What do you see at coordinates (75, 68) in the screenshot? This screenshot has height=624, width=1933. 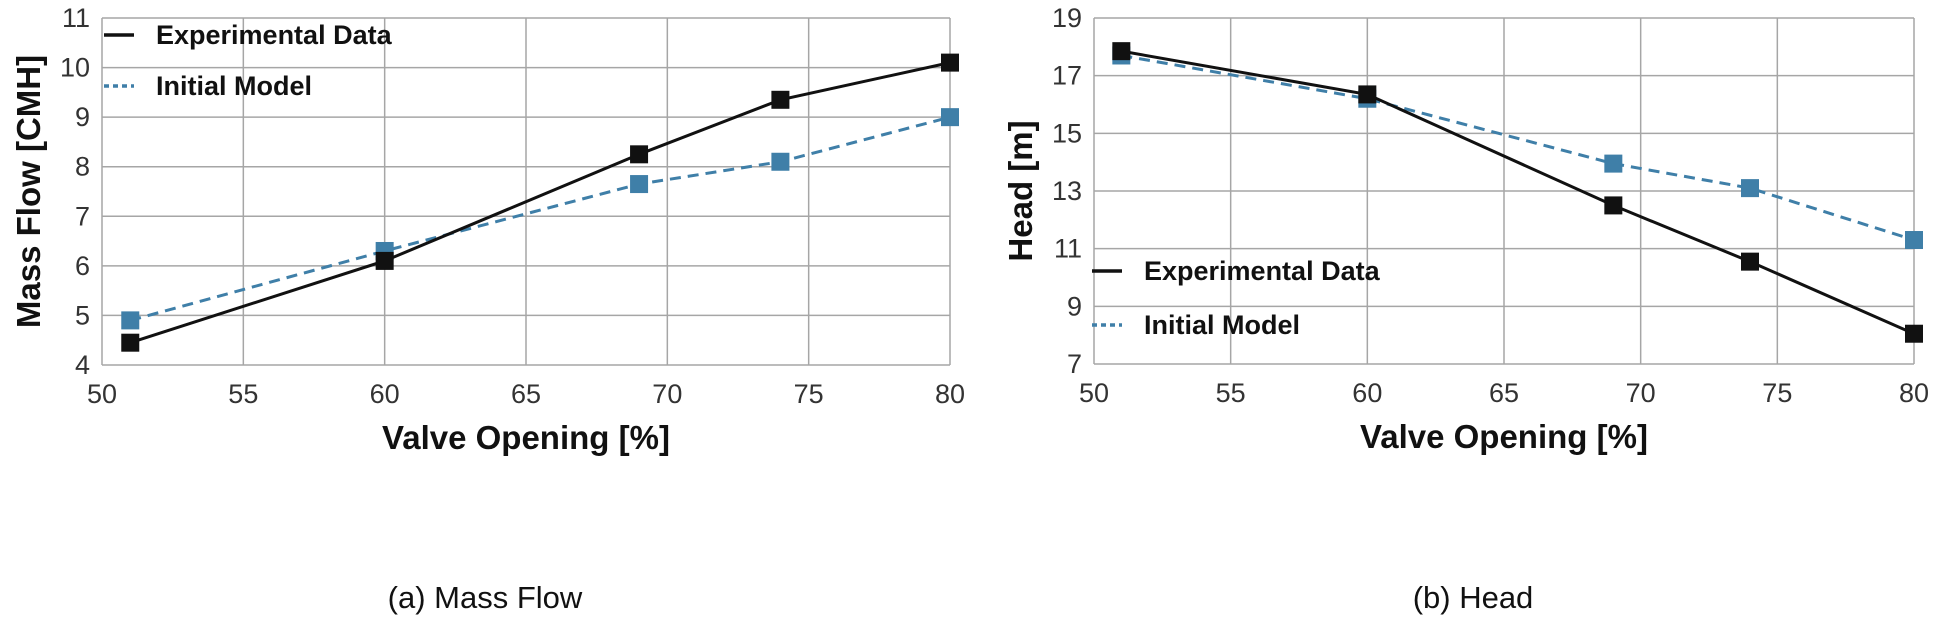 I see `y-tick-label: 10` at bounding box center [75, 68].